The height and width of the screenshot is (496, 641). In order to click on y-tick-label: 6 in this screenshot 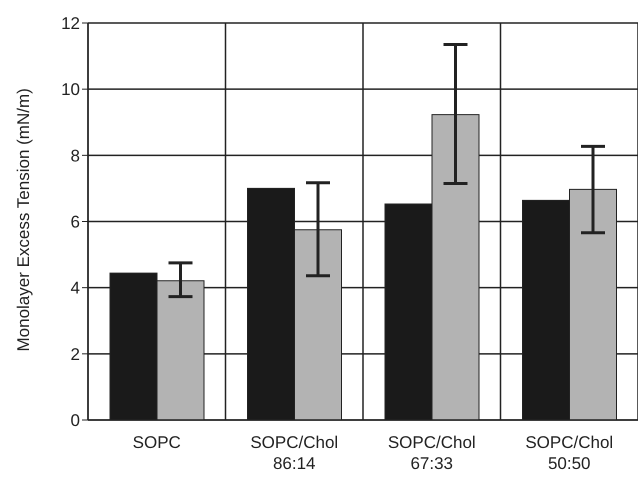, I will do `click(75, 222)`.